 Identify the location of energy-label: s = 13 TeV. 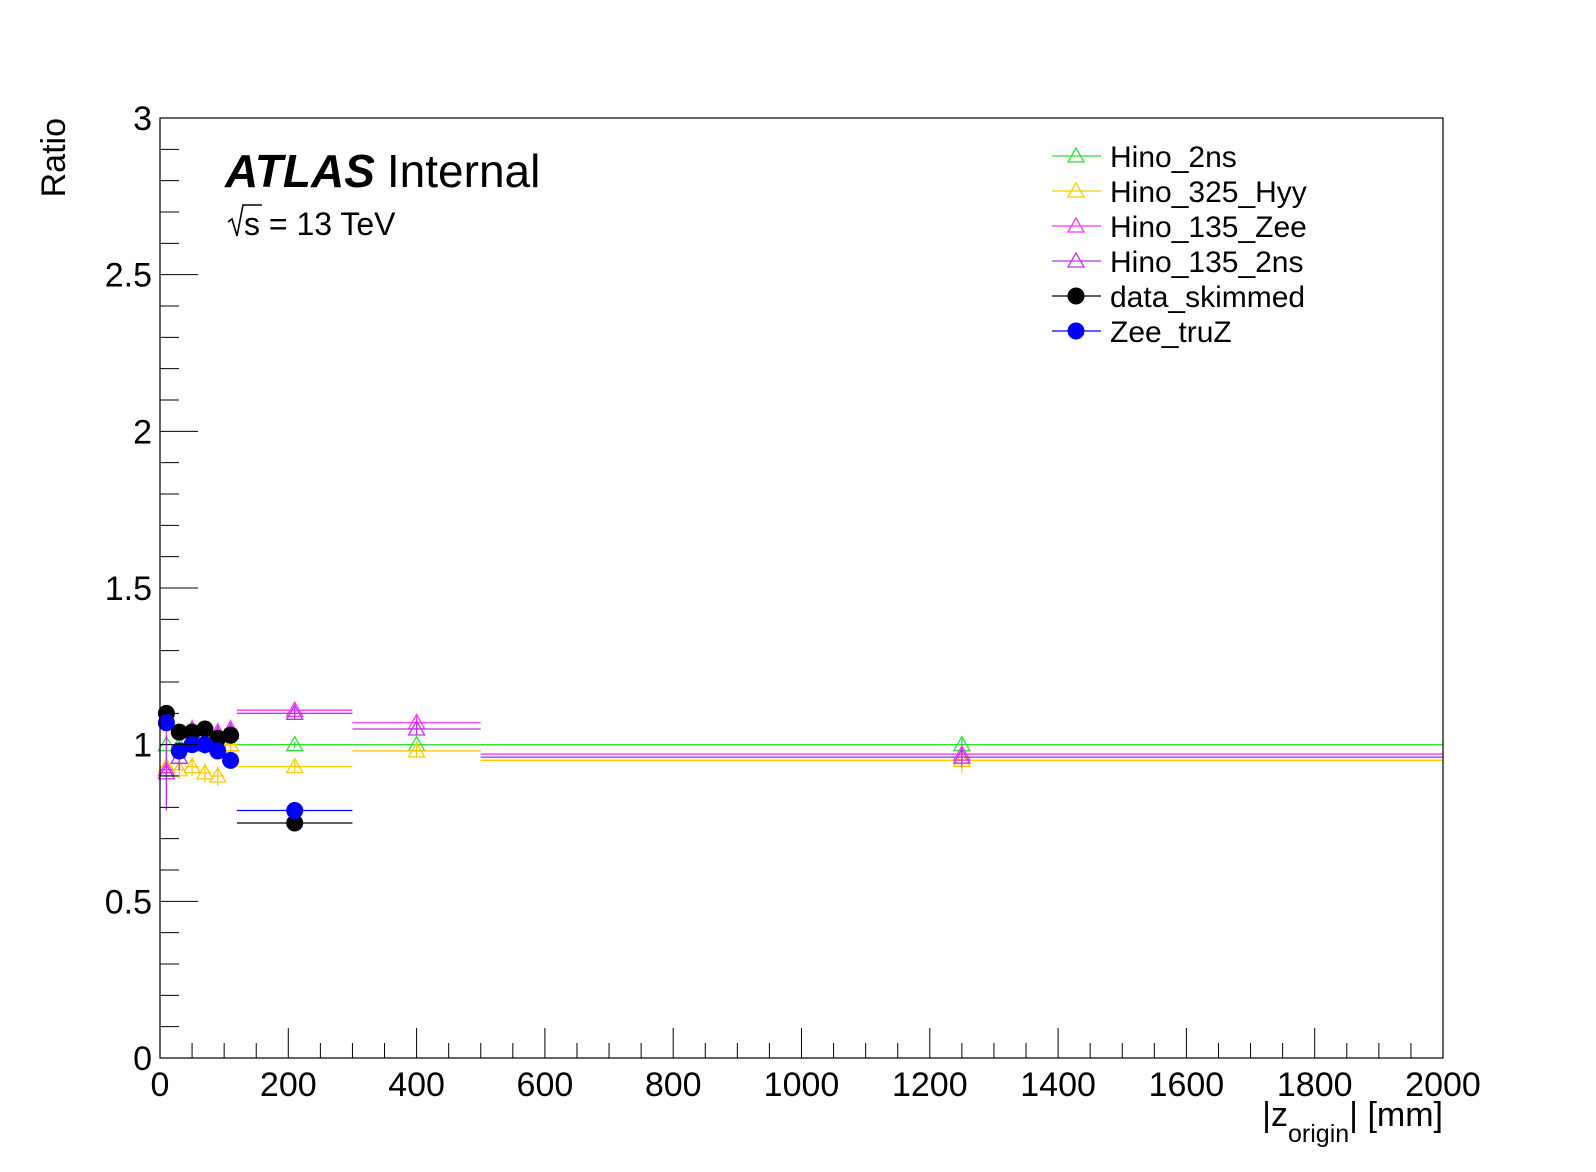
(320, 224).